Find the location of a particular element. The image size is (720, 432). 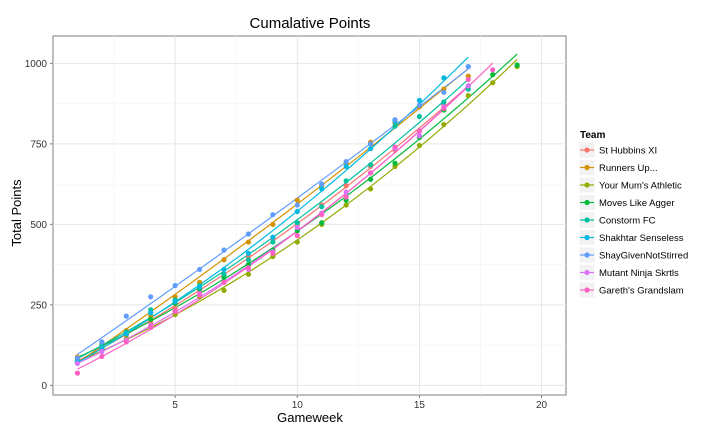

legend-label: ShayGivenNotStirred is located at coordinates (643, 256).